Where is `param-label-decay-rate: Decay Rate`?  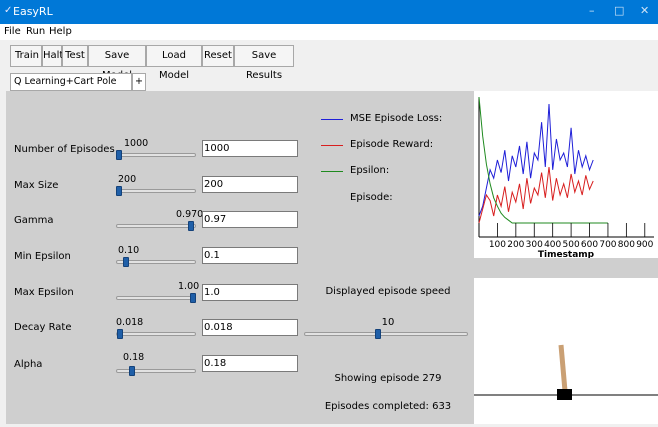
param-label-decay-rate: Decay Rate is located at coordinates (43, 327).